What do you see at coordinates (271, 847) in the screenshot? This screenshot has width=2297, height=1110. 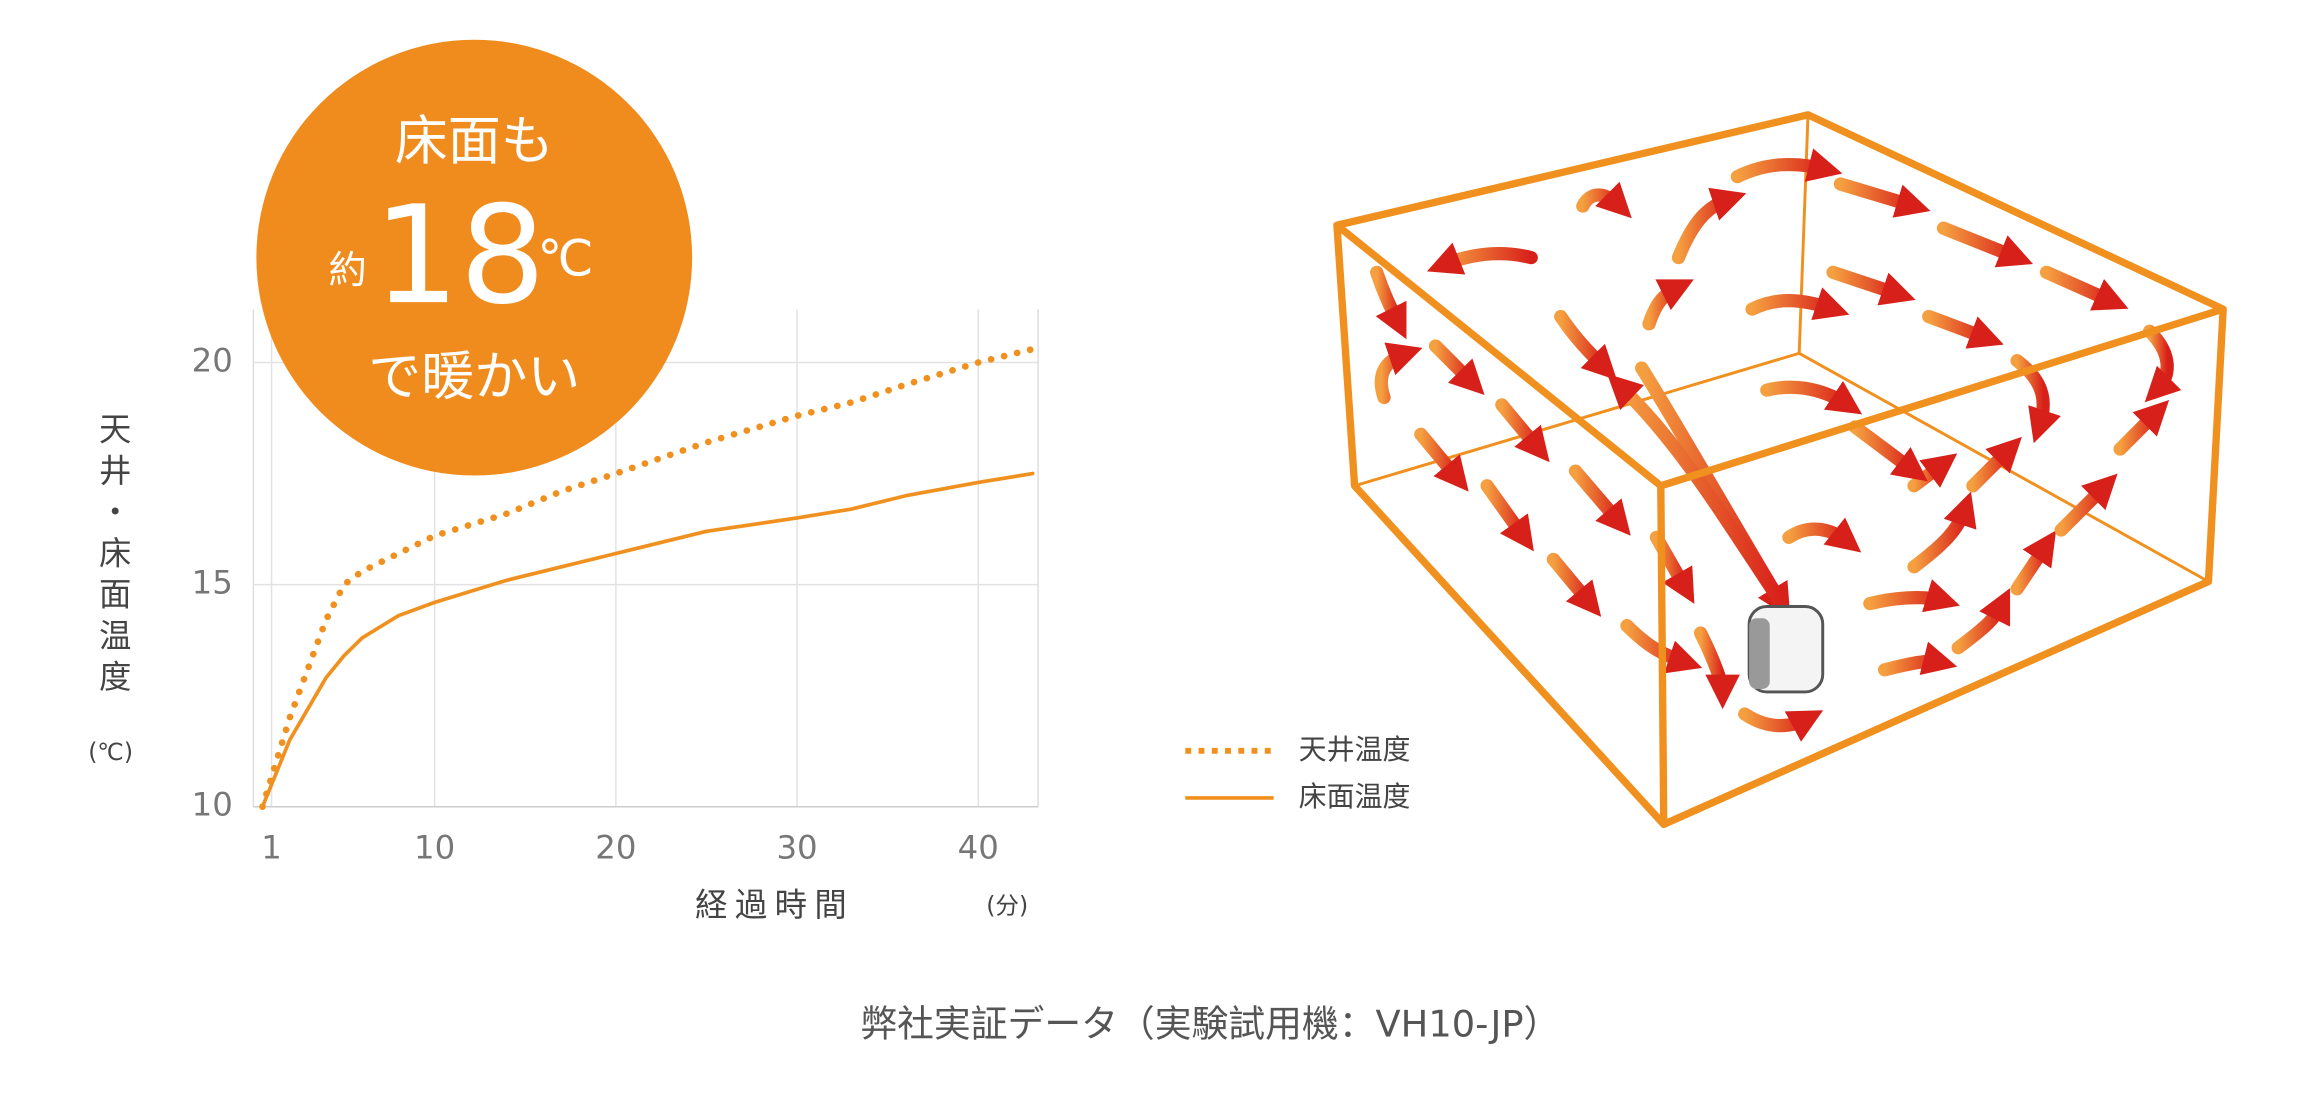 I see `x-tick-label: 1` at bounding box center [271, 847].